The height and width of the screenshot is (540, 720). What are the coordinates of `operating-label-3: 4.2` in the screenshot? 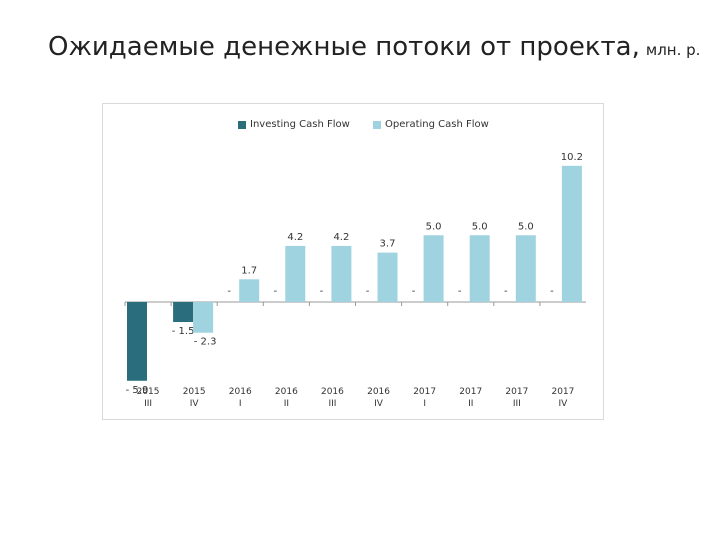 It's located at (295, 237).